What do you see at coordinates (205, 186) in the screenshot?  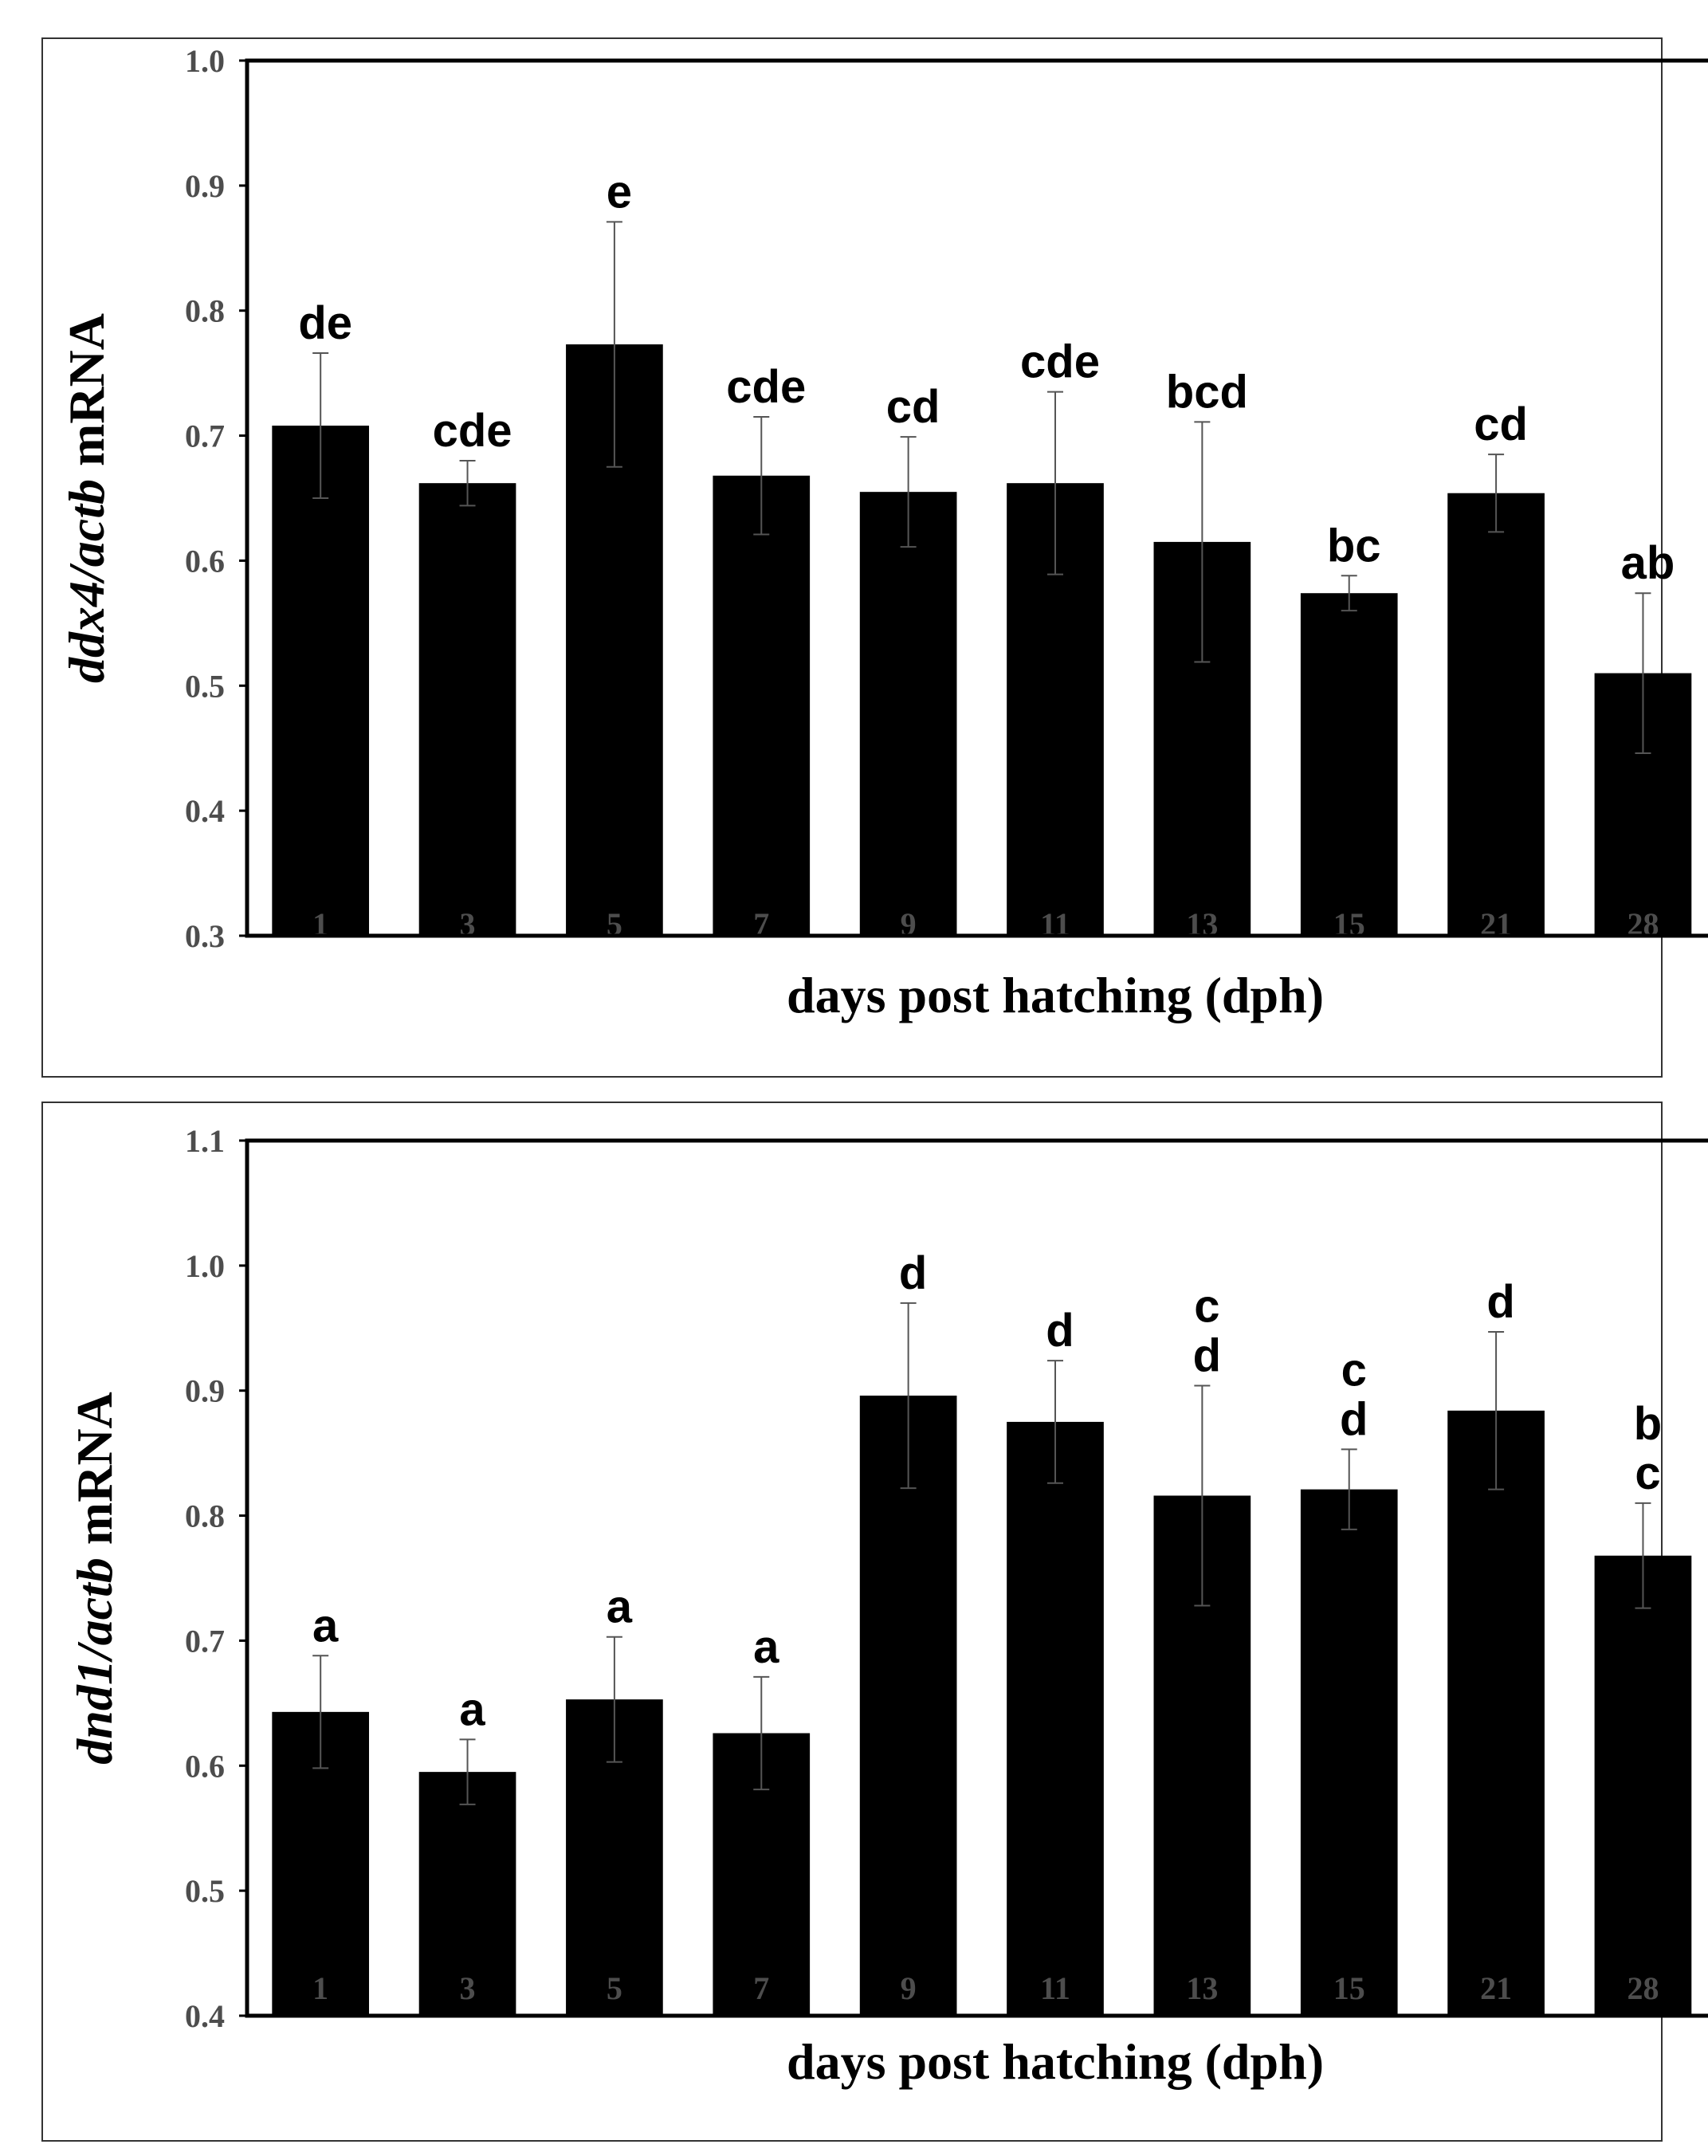 I see `ddx4-ytick-label: 0.9` at bounding box center [205, 186].